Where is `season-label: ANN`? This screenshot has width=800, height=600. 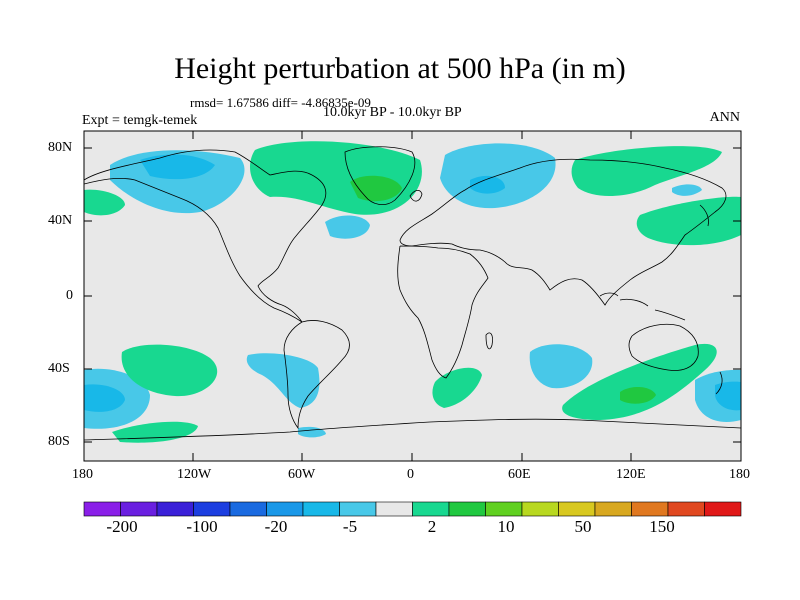 season-label: ANN is located at coordinates (724, 117).